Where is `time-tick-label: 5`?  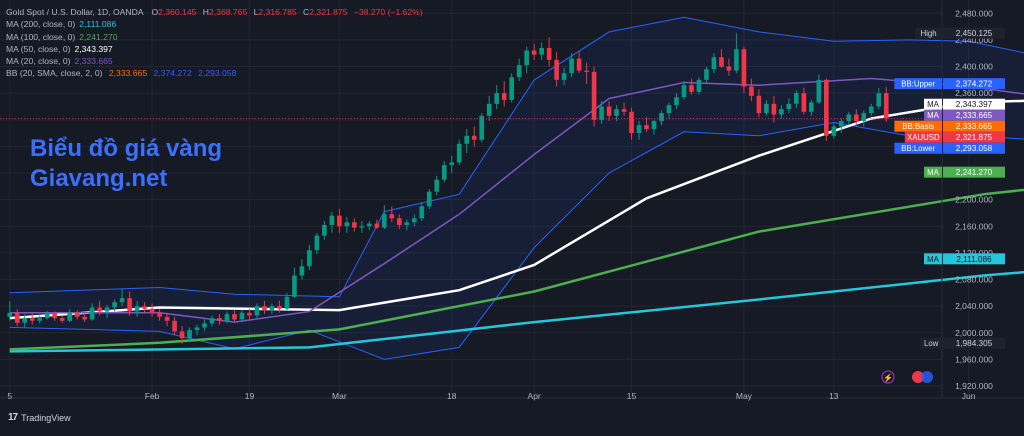
time-tick-label: 5 is located at coordinates (9, 396).